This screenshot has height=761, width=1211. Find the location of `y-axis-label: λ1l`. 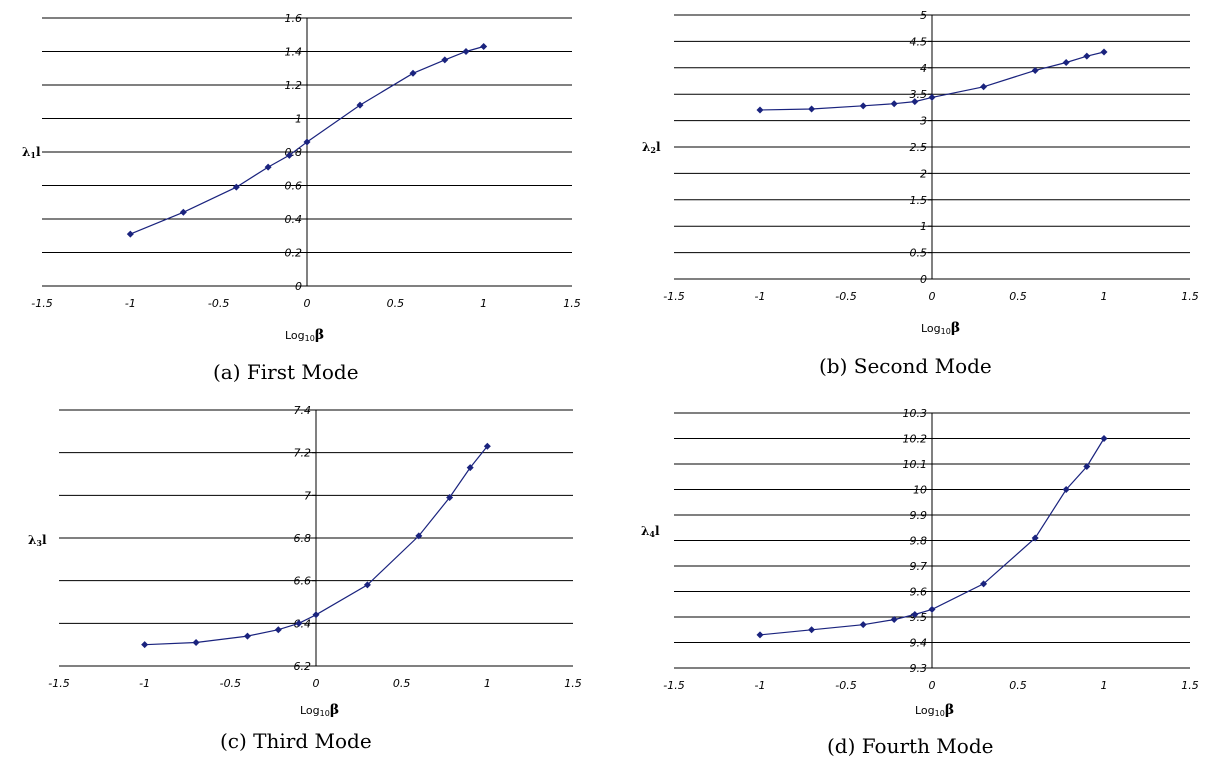

y-axis-label: λ1l is located at coordinates (31, 152).